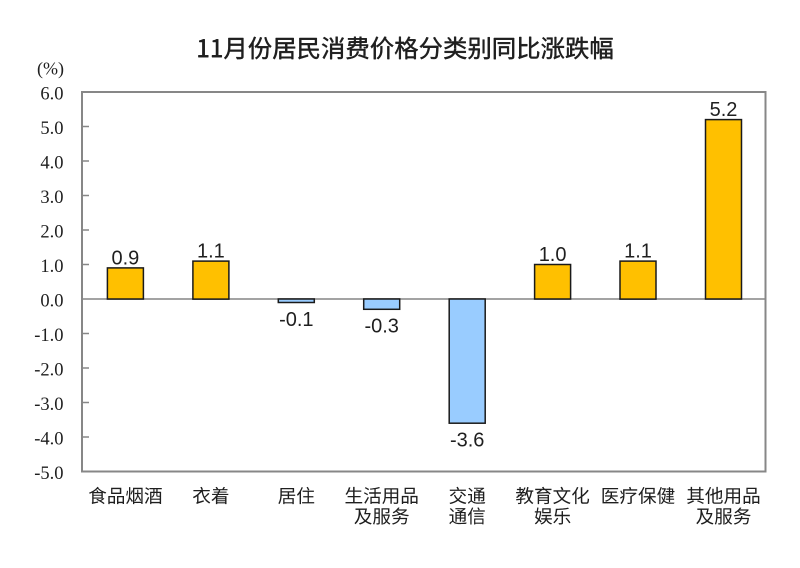 The width and height of the screenshot is (800, 568). What do you see at coordinates (48, 405) in the screenshot?
I see `svg-text: -3.0` at bounding box center [48, 405].